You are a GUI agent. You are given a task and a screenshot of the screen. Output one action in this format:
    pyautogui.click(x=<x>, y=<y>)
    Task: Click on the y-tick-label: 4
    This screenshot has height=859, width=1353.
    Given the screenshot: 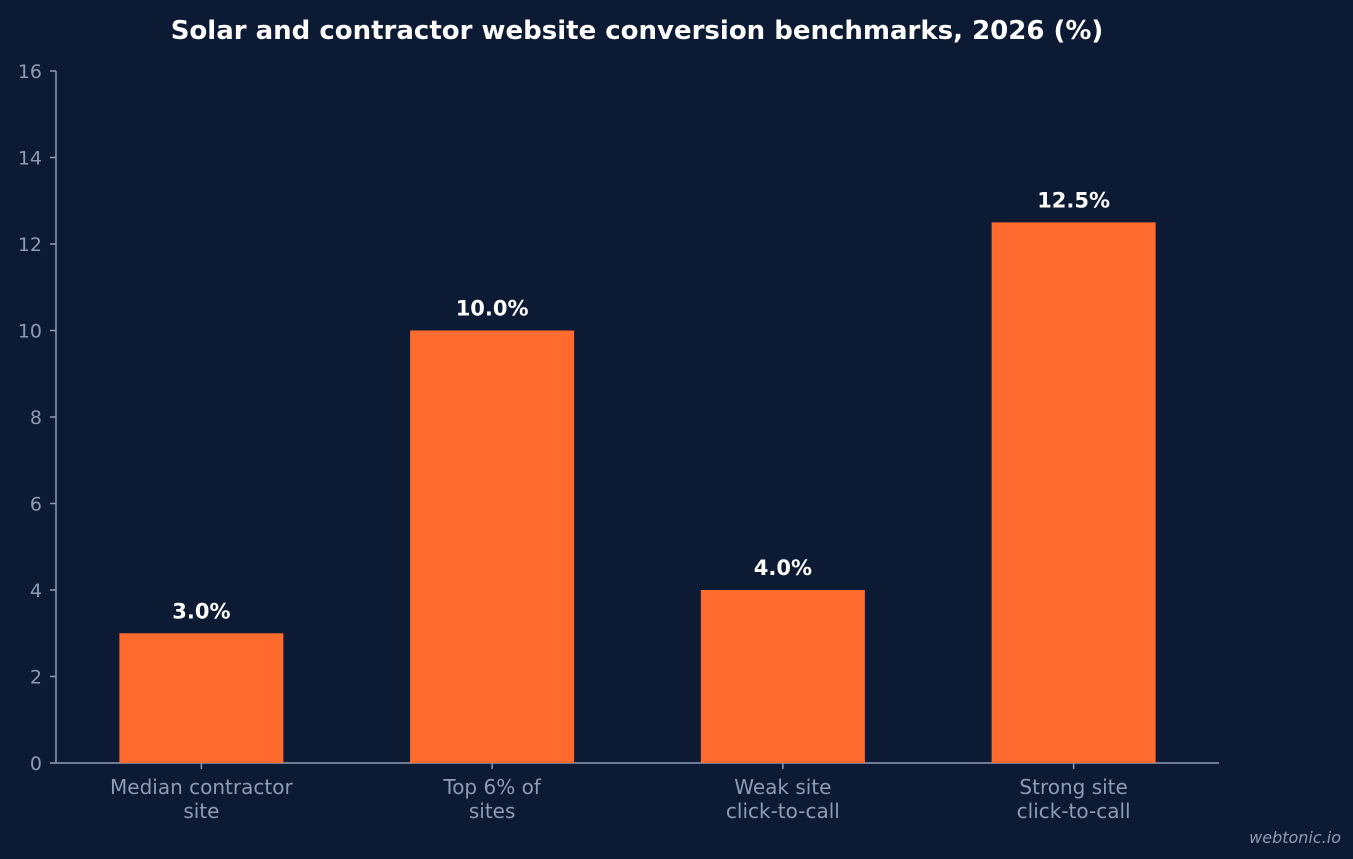 What is the action you would take?
    pyautogui.click(x=36, y=591)
    